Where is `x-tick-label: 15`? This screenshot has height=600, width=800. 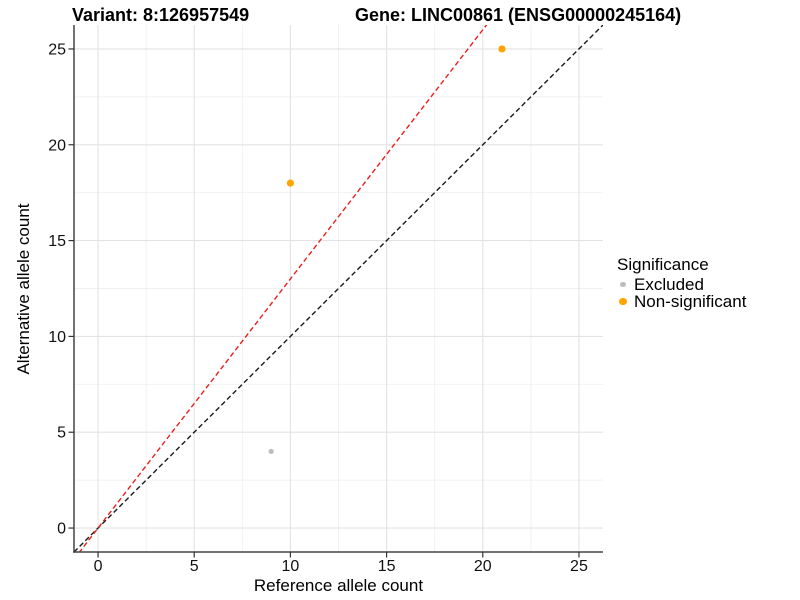
x-tick-label: 15 is located at coordinates (387, 566).